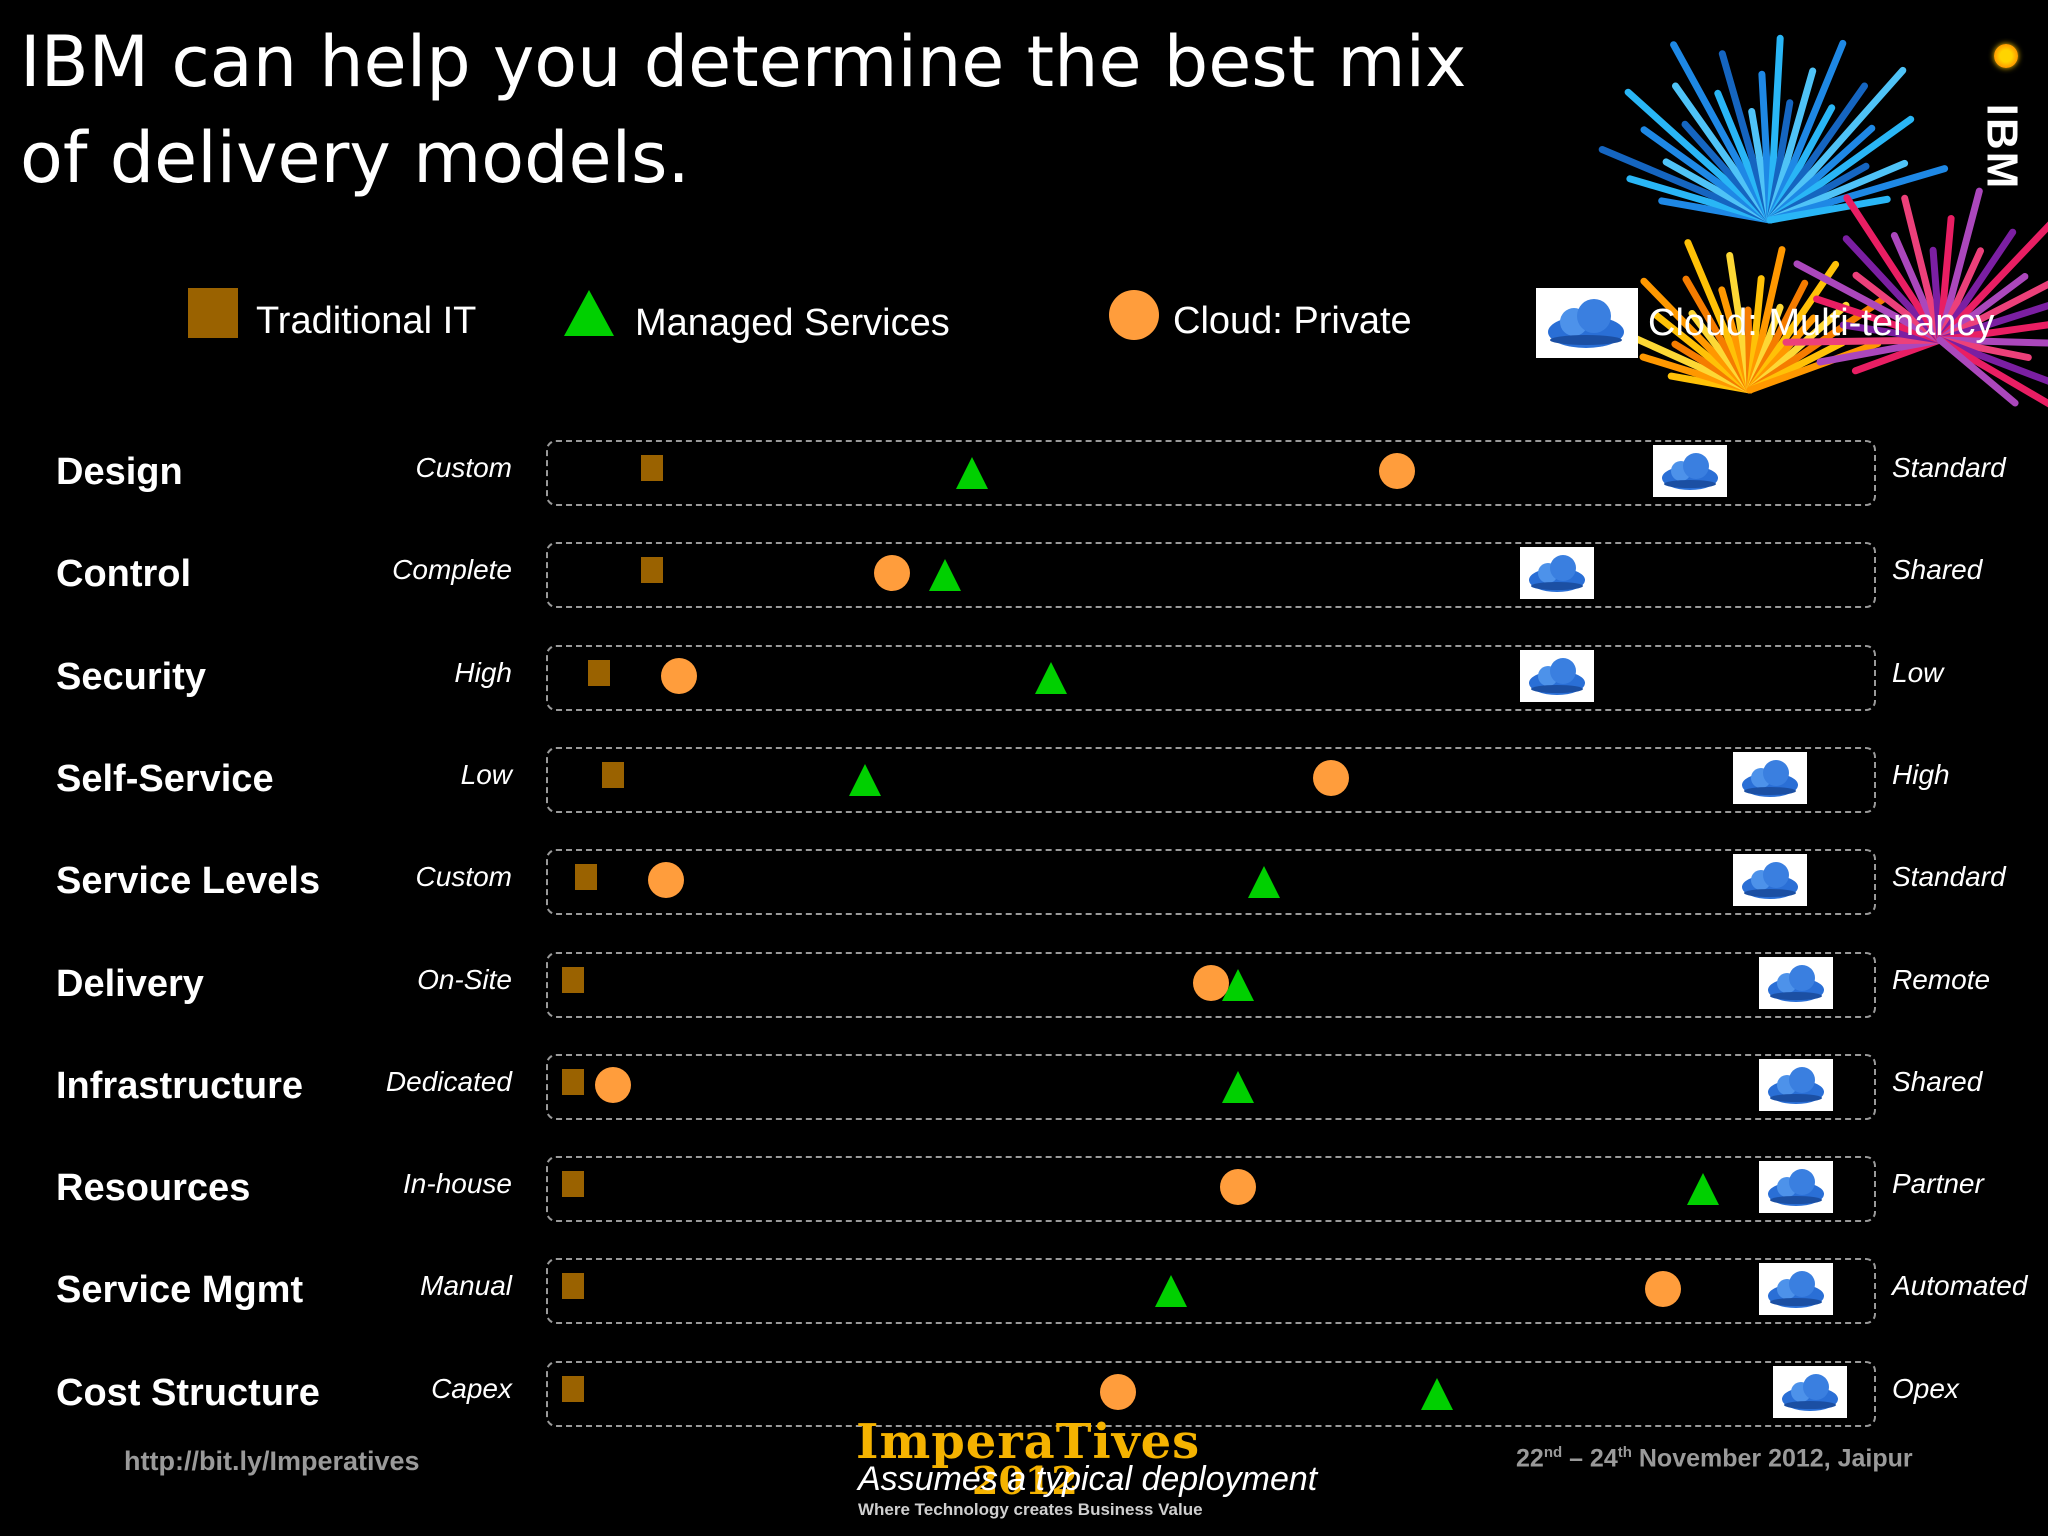  Describe the element at coordinates (589, 313) in the screenshot. I see `legend-managed-marker` at that location.